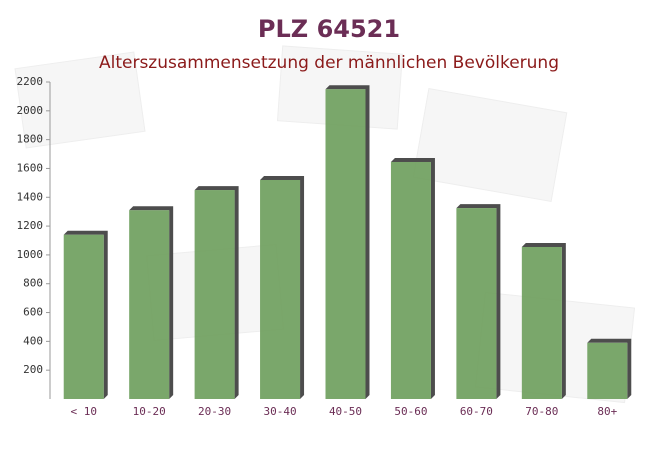  What do you see at coordinates (33, 283) in the screenshot?
I see `y-tick-label: 800` at bounding box center [33, 283].